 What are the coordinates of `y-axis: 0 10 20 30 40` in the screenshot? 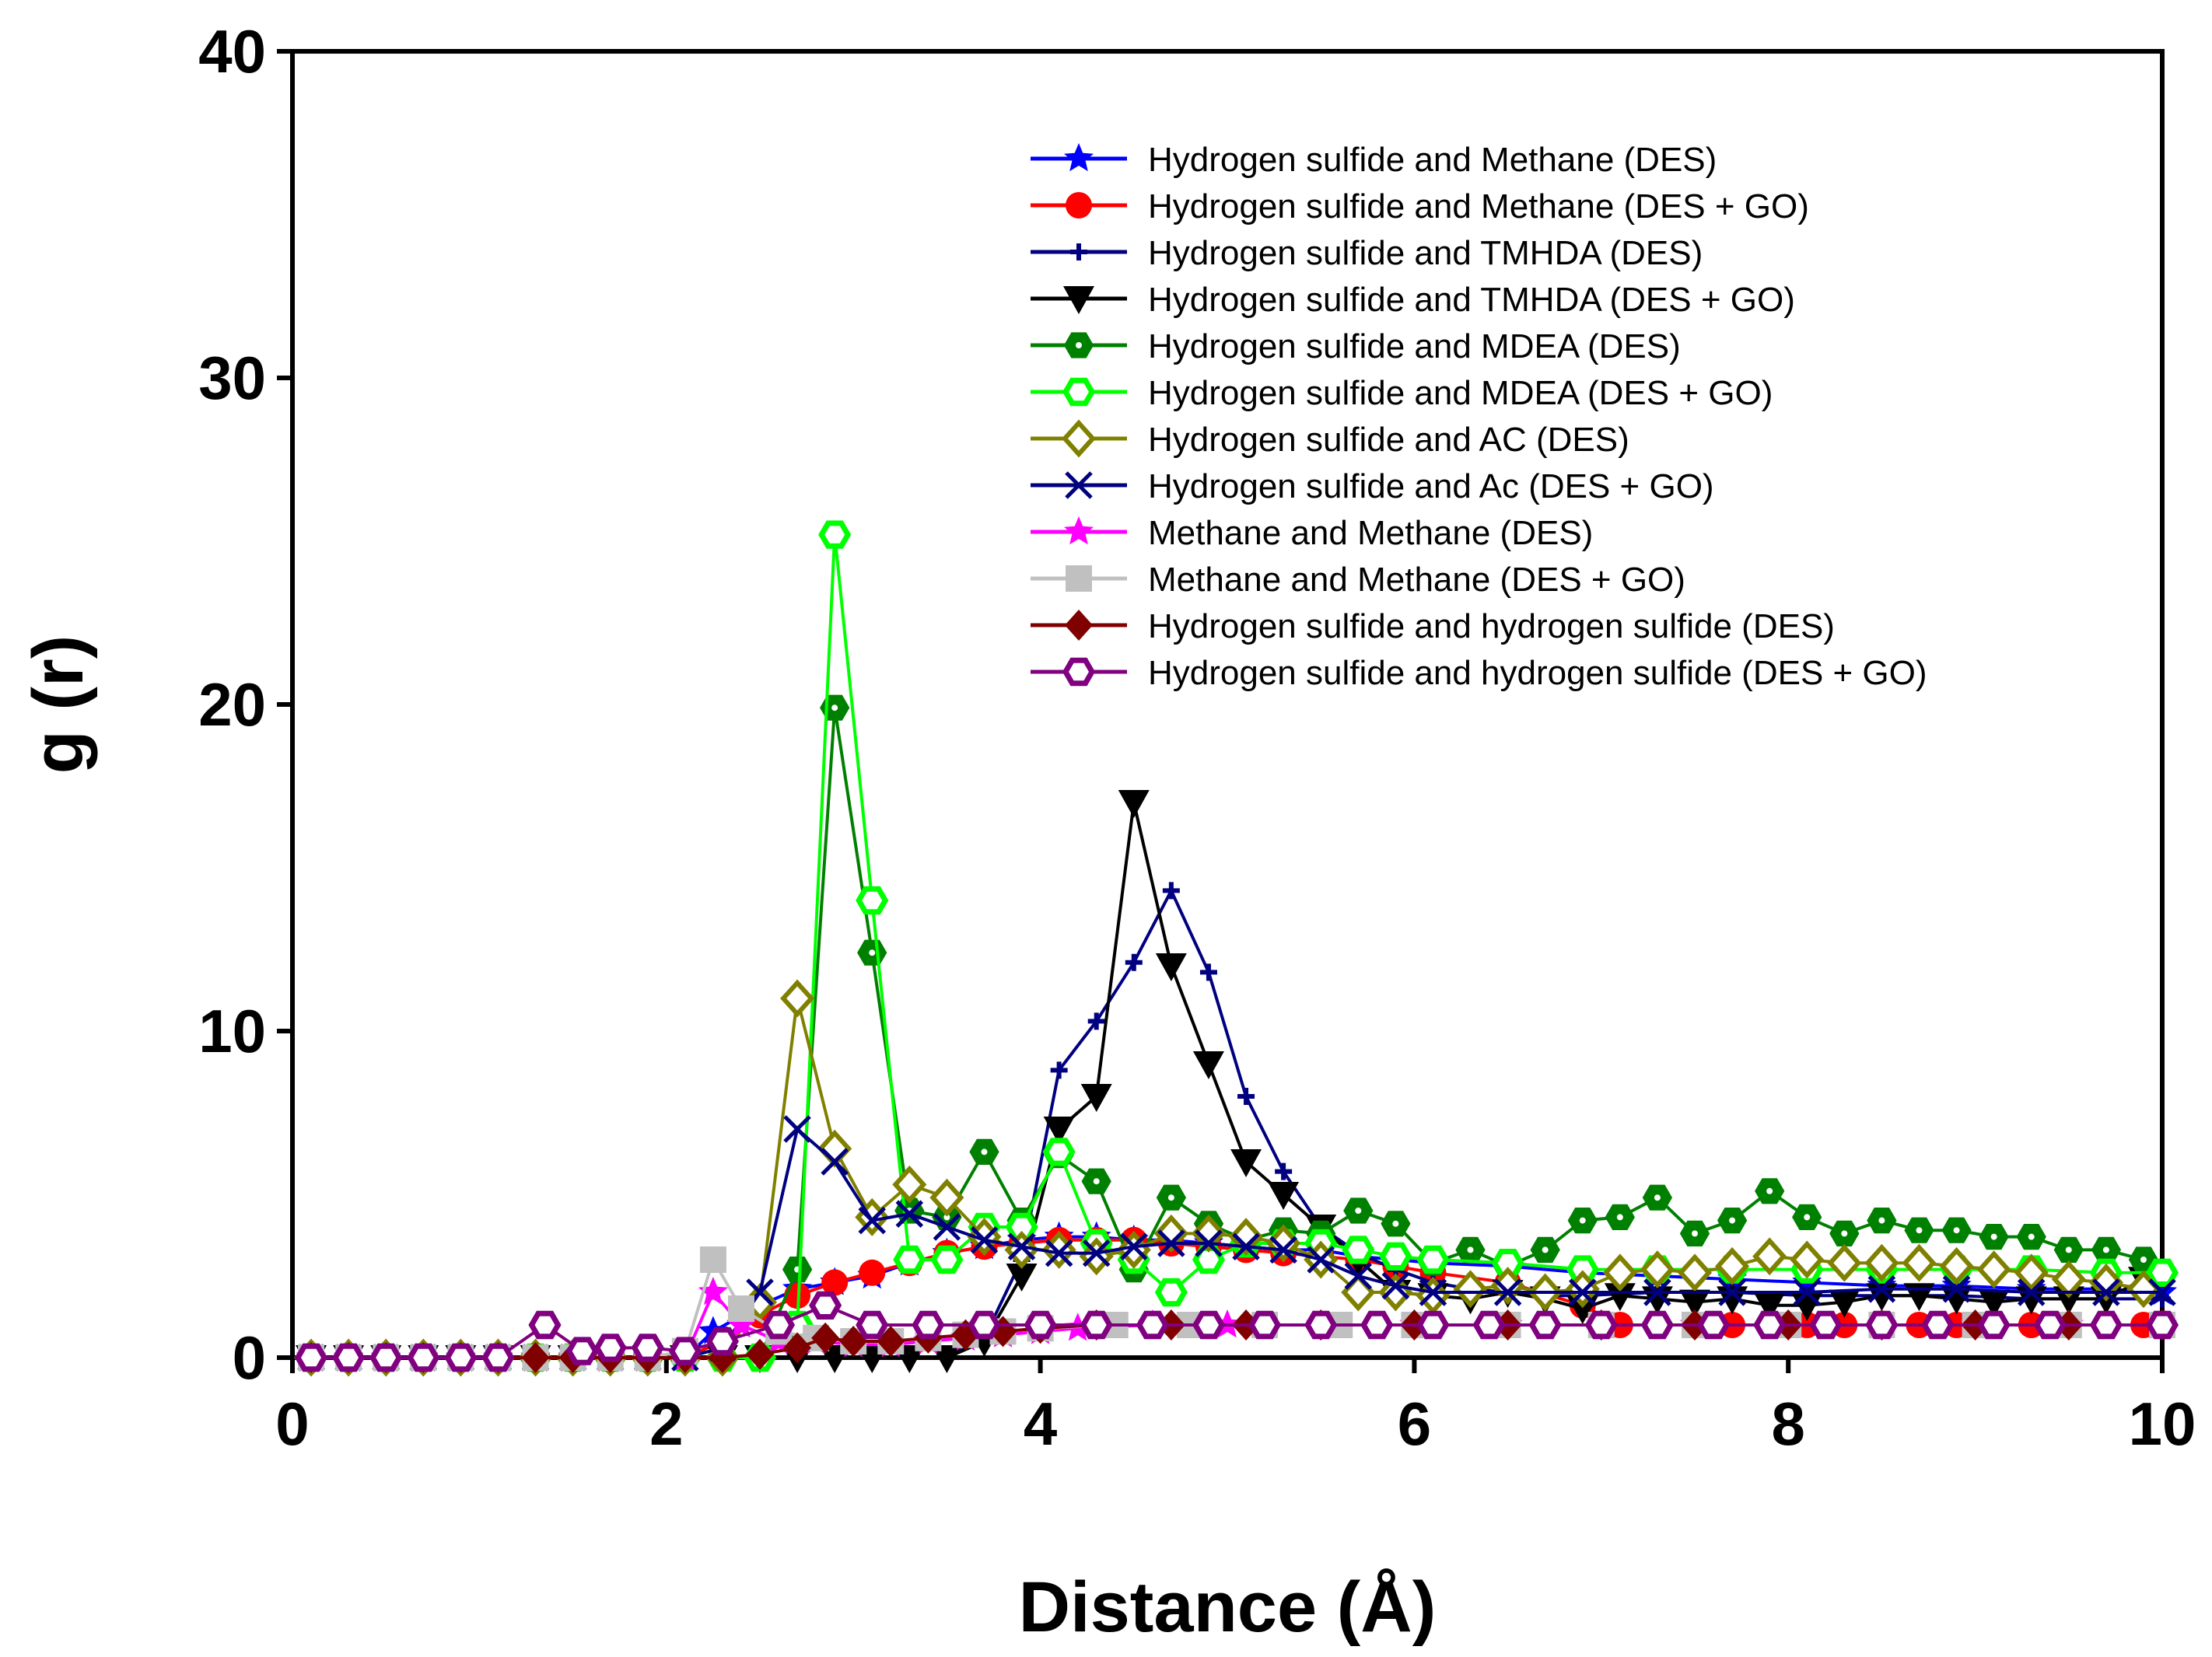 It's located at (245, 705).